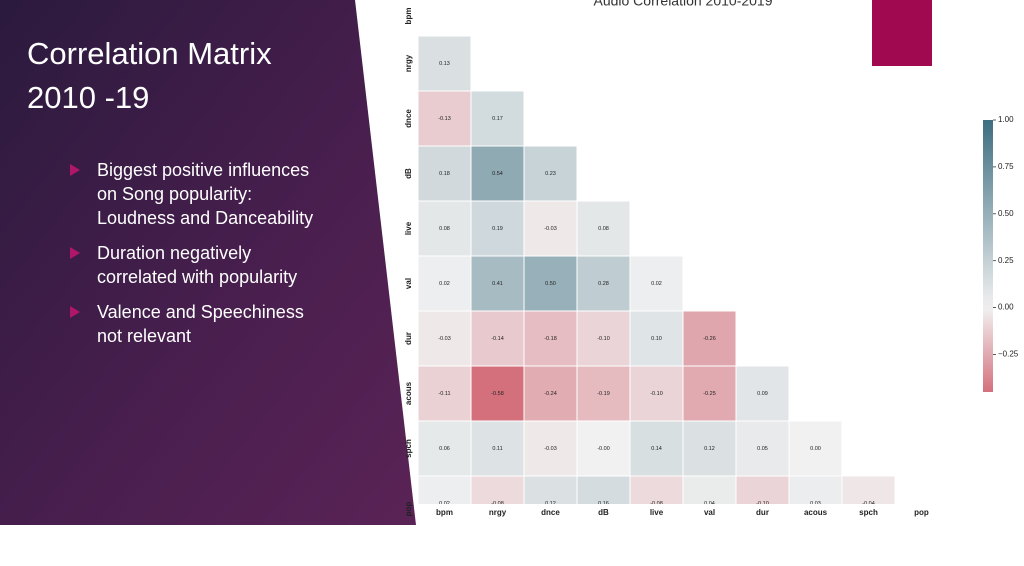 The height and width of the screenshot is (566, 1024). I want to click on cell-label: 0.17, so click(497, 119).